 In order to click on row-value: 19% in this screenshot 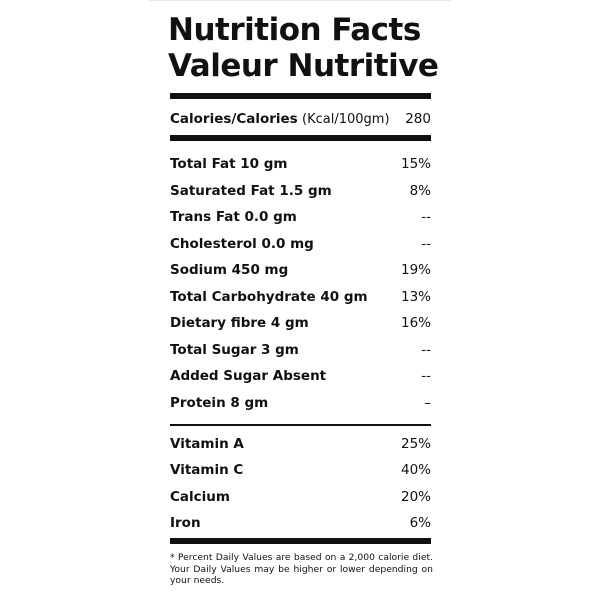, I will do `click(415, 270)`.